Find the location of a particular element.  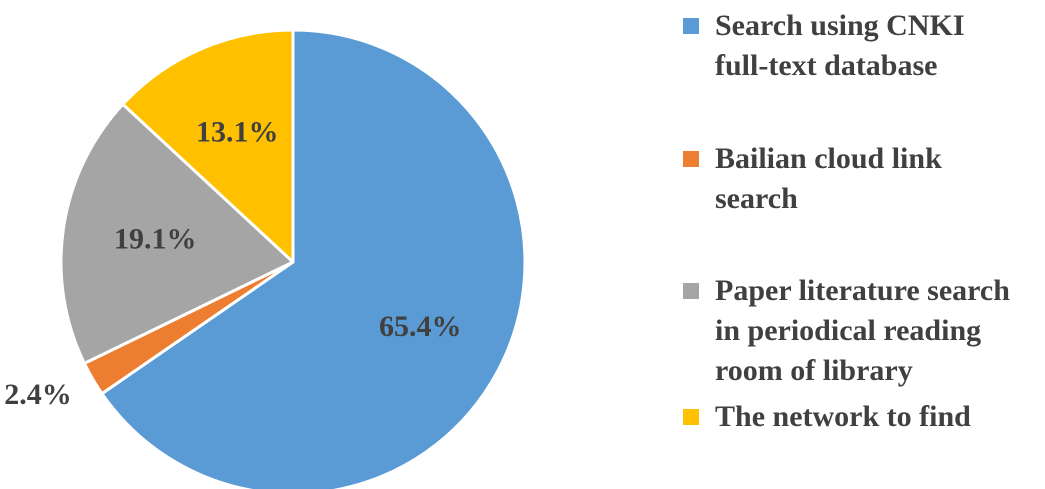

legend-item-bailian: Bailian cloud link search is located at coordinates (863, 179).